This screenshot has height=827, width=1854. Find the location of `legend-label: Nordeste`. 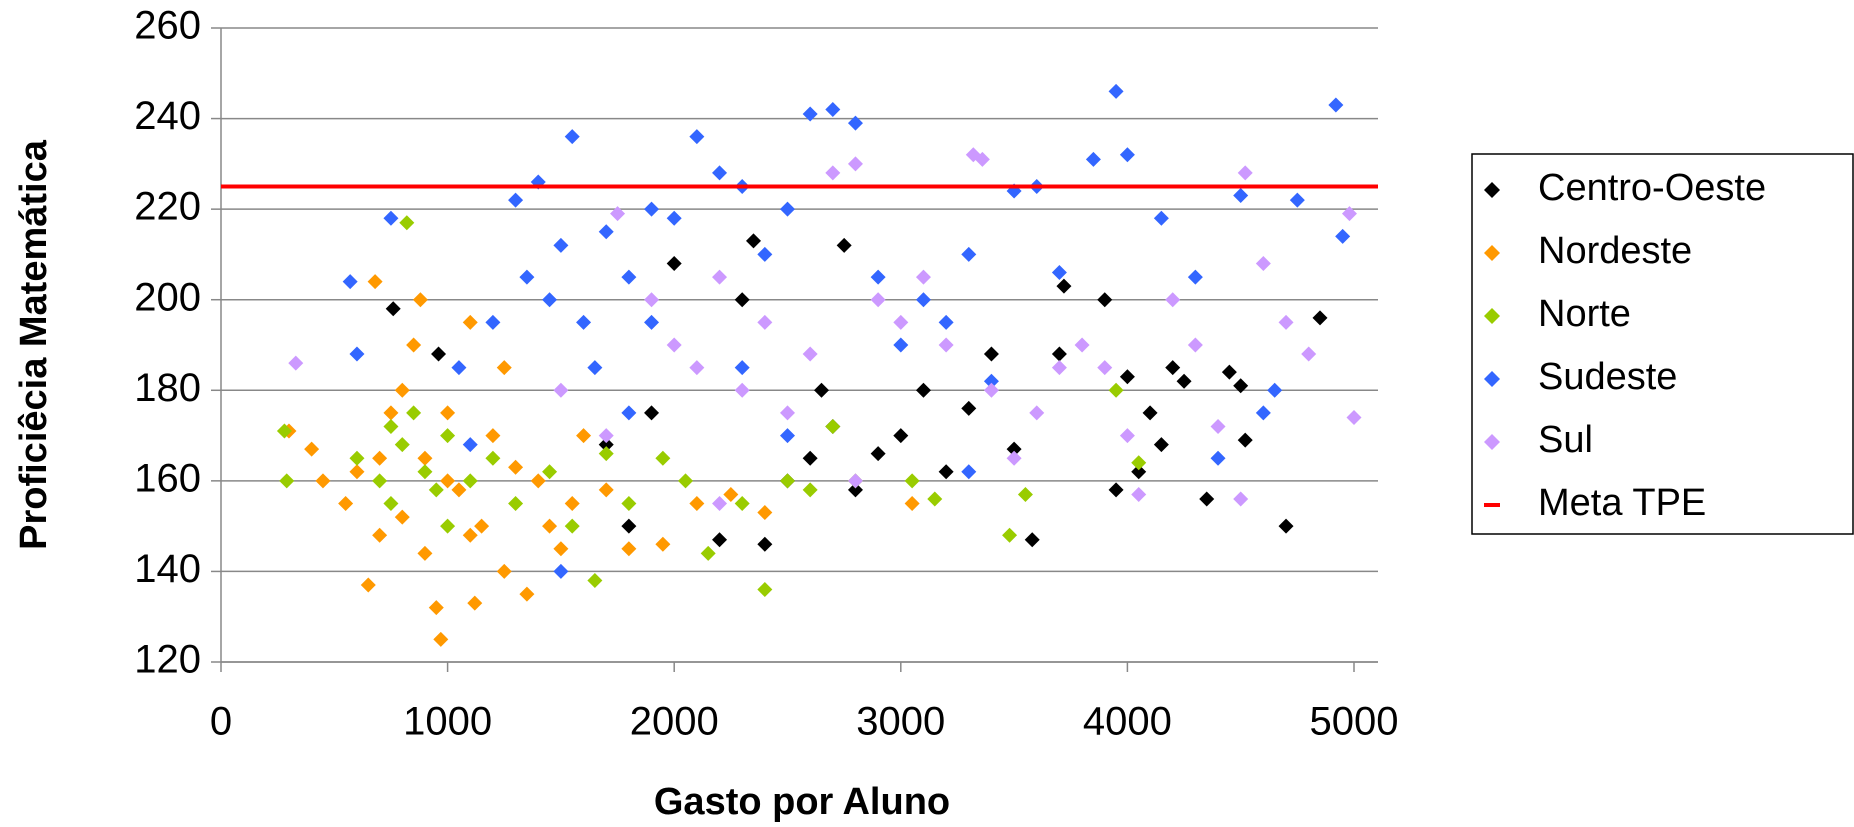

legend-label: Nordeste is located at coordinates (1615, 251).